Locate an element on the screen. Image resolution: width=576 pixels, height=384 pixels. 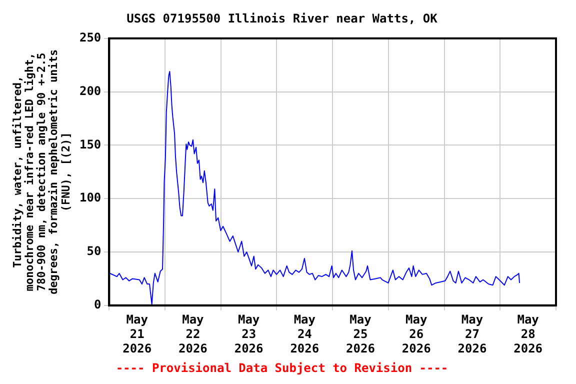
x-tick-label: May 27 2026 is located at coordinates (472, 334).